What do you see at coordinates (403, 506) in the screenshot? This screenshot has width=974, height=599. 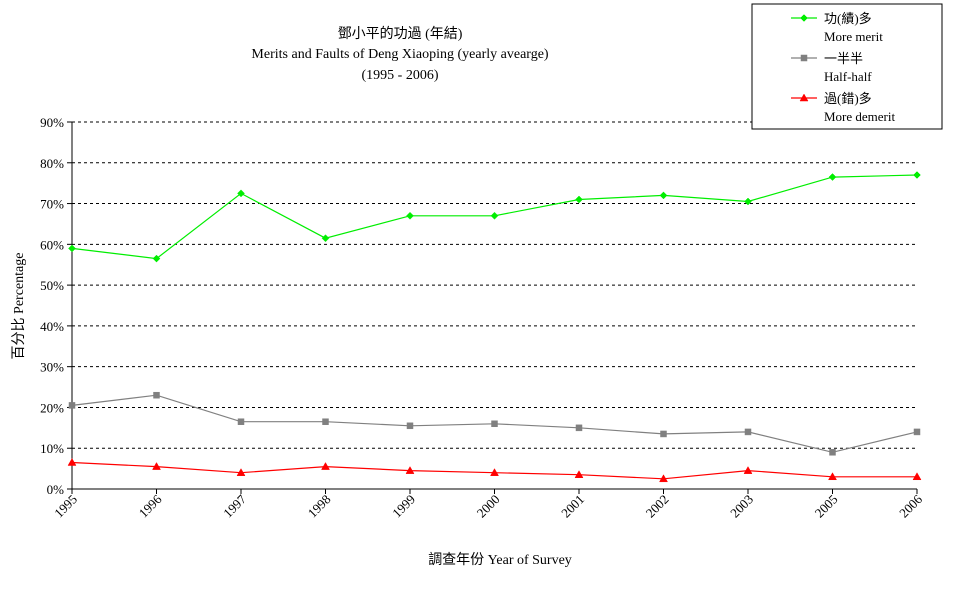 I see `x-tick-label: 1999` at bounding box center [403, 506].